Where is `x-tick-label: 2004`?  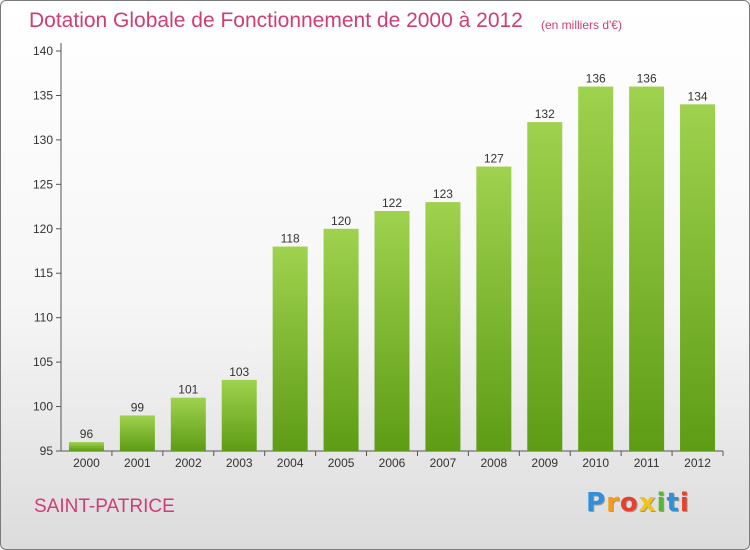
x-tick-label: 2004 is located at coordinates (290, 463).